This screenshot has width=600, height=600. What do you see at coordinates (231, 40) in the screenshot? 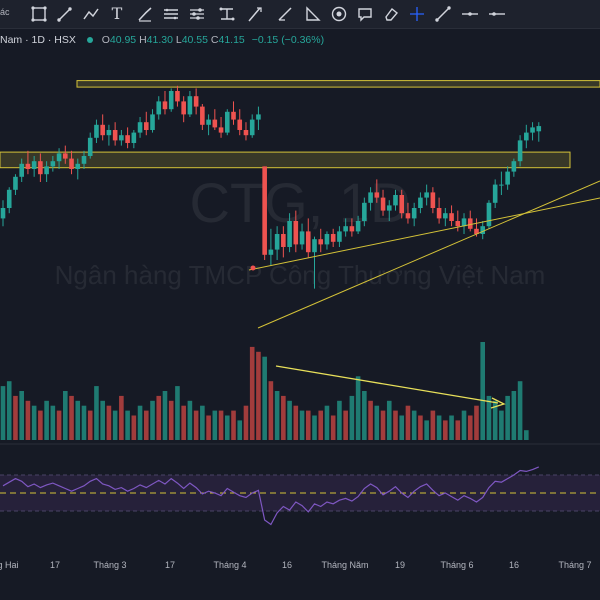
I see `close-value: 41.15` at bounding box center [231, 40].